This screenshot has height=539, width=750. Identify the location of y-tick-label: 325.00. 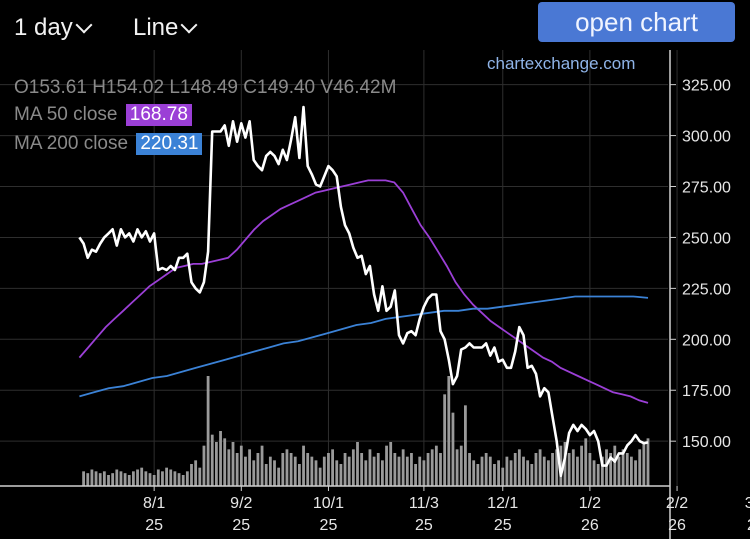
(706, 86).